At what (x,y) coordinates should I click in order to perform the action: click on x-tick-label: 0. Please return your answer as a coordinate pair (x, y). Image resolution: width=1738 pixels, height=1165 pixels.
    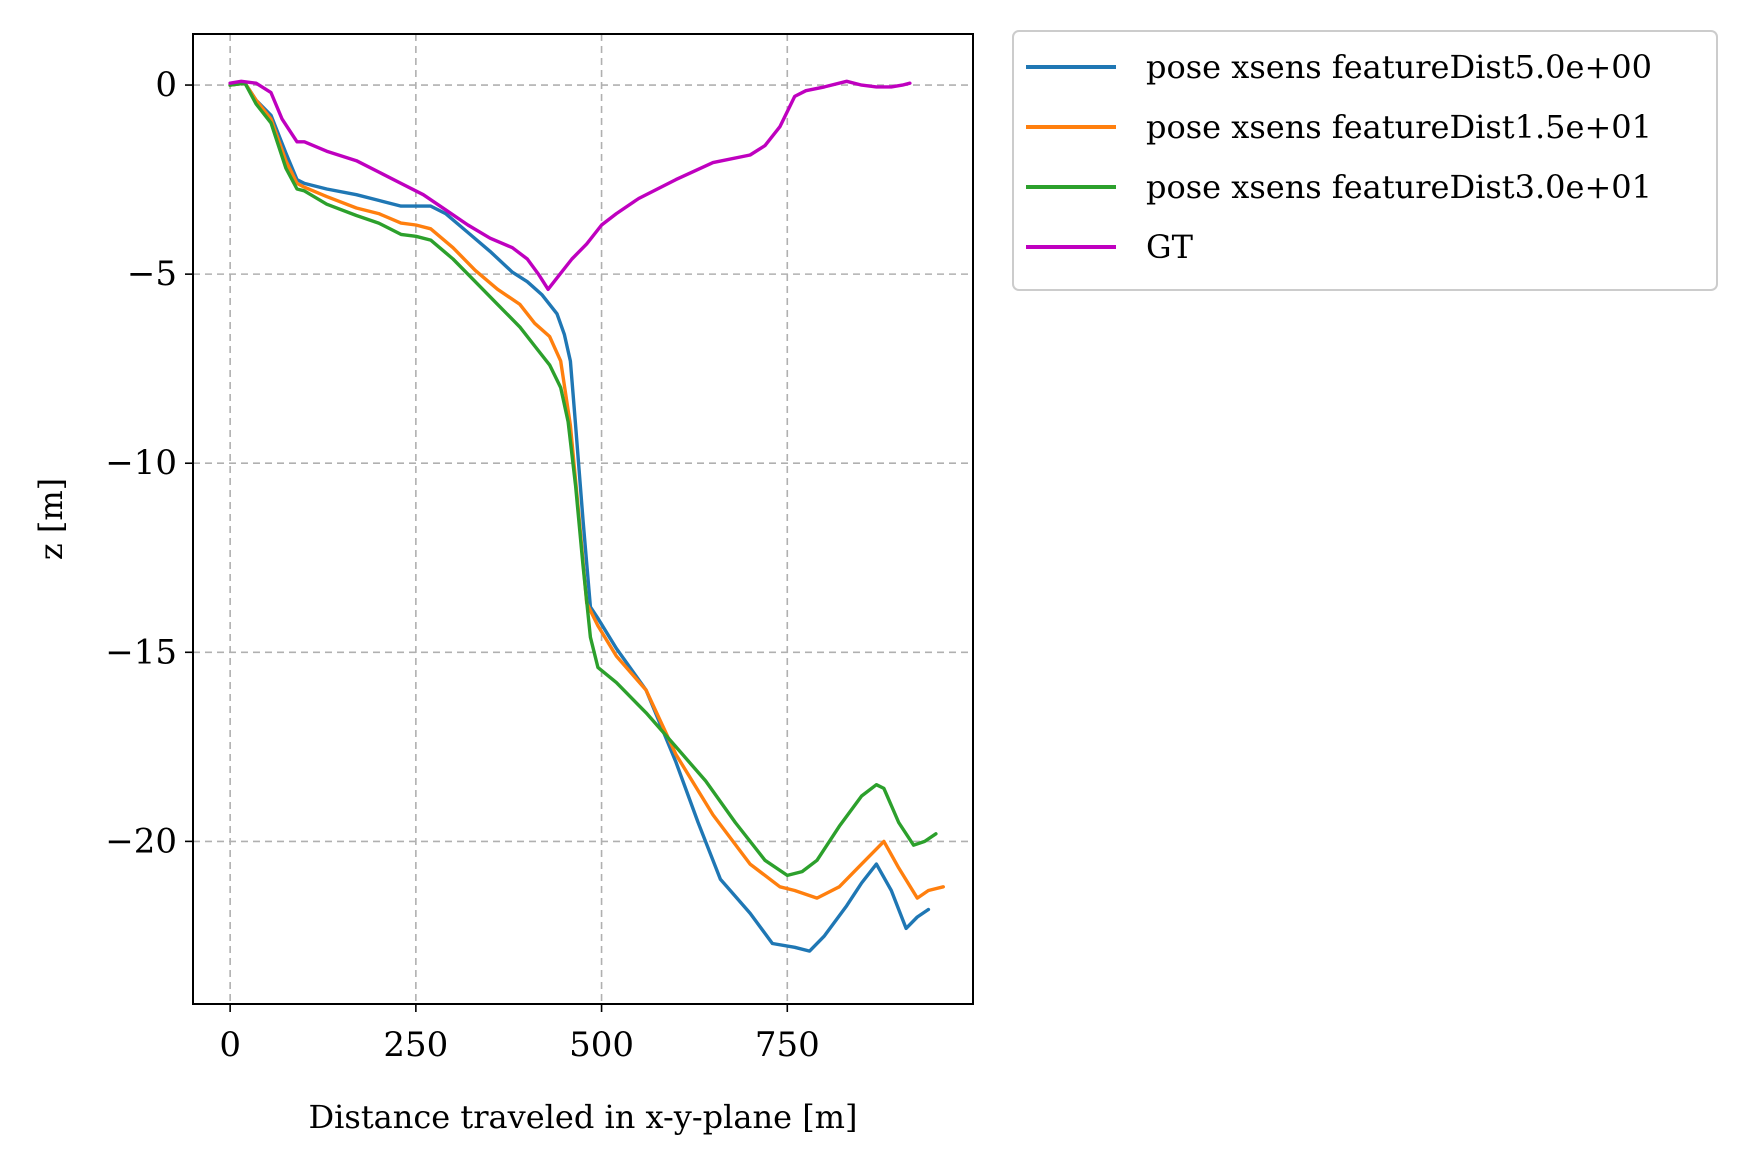
    Looking at the image, I should click on (230, 1045).